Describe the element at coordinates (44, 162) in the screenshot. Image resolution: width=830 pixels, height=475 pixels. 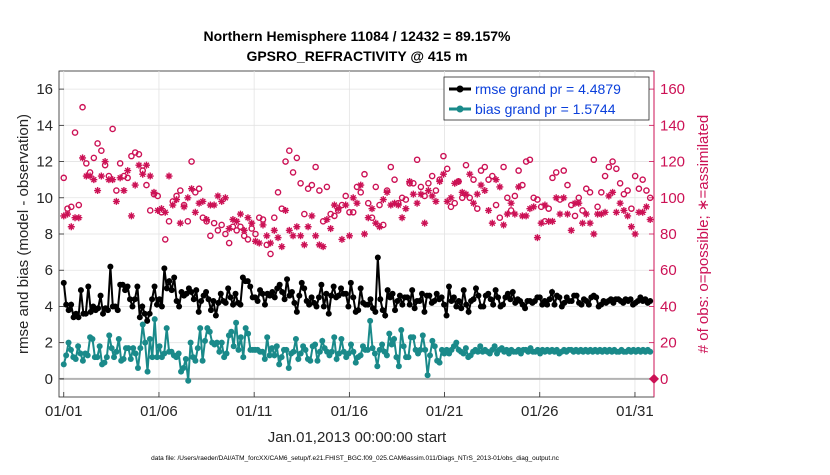
I see `y-tick-label-left: 12` at that location.